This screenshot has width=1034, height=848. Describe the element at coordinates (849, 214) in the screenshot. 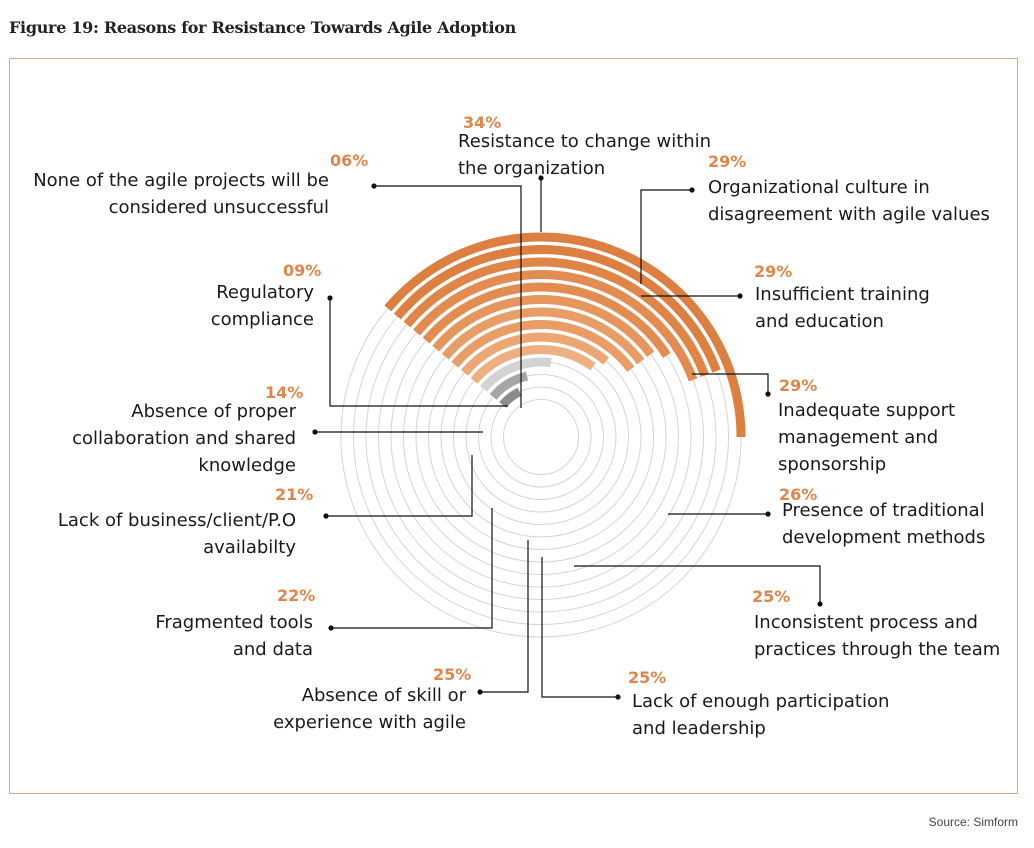

I see `category-label-2-line-2: disagreement with agile values` at that location.